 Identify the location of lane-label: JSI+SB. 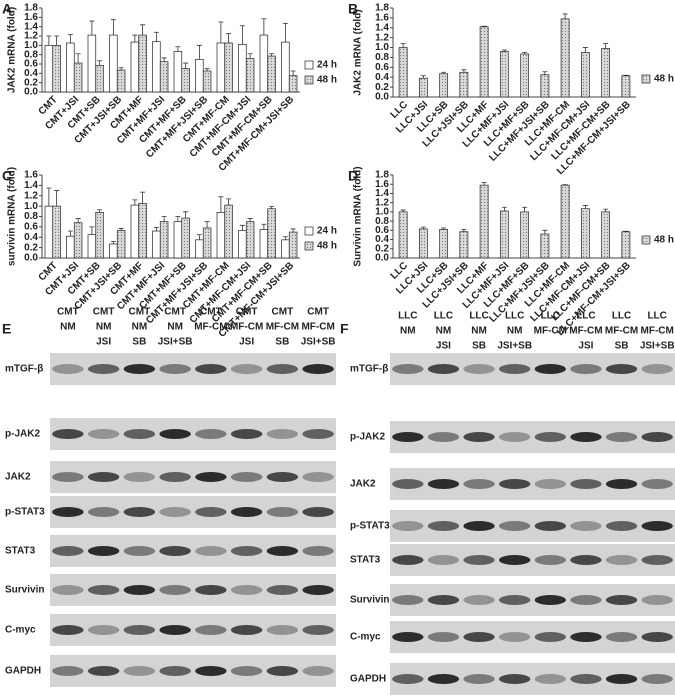
(514, 346).